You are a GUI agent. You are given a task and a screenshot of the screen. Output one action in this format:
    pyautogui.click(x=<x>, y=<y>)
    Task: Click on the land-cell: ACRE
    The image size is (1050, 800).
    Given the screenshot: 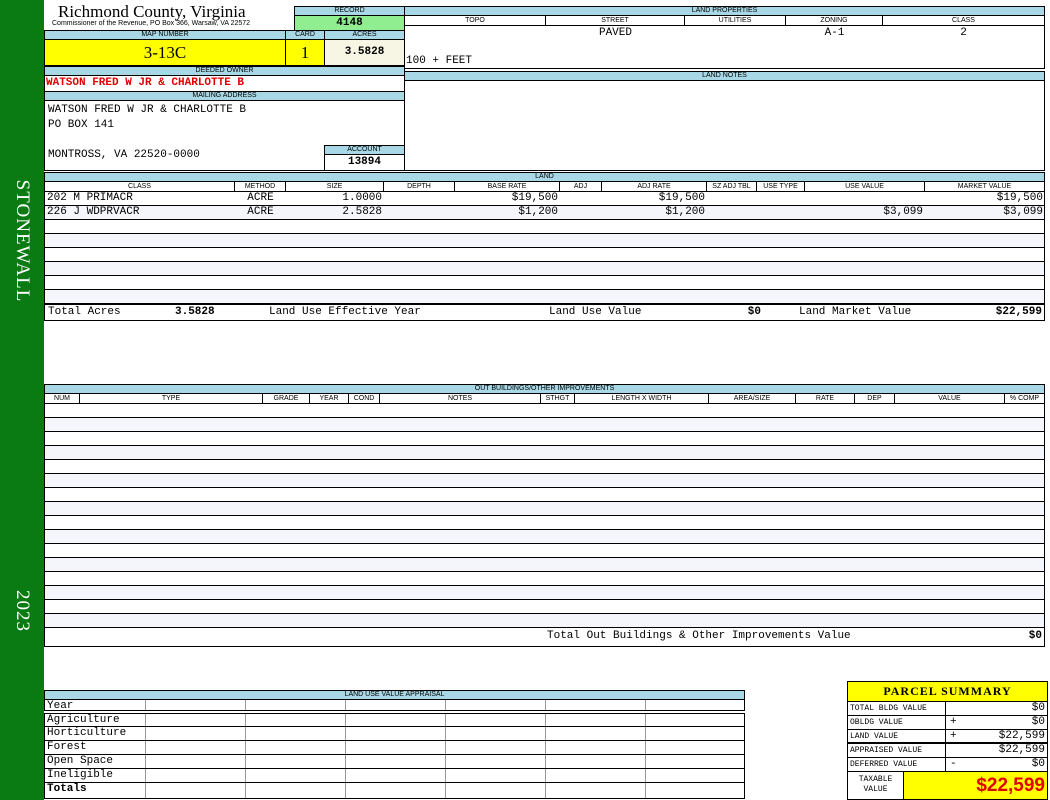 What is the action you would take?
    pyautogui.click(x=260, y=212)
    